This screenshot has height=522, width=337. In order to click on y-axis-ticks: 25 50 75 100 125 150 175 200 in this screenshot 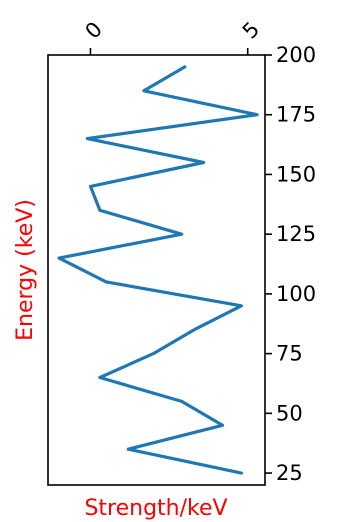, I will do `click(290, 264)`.